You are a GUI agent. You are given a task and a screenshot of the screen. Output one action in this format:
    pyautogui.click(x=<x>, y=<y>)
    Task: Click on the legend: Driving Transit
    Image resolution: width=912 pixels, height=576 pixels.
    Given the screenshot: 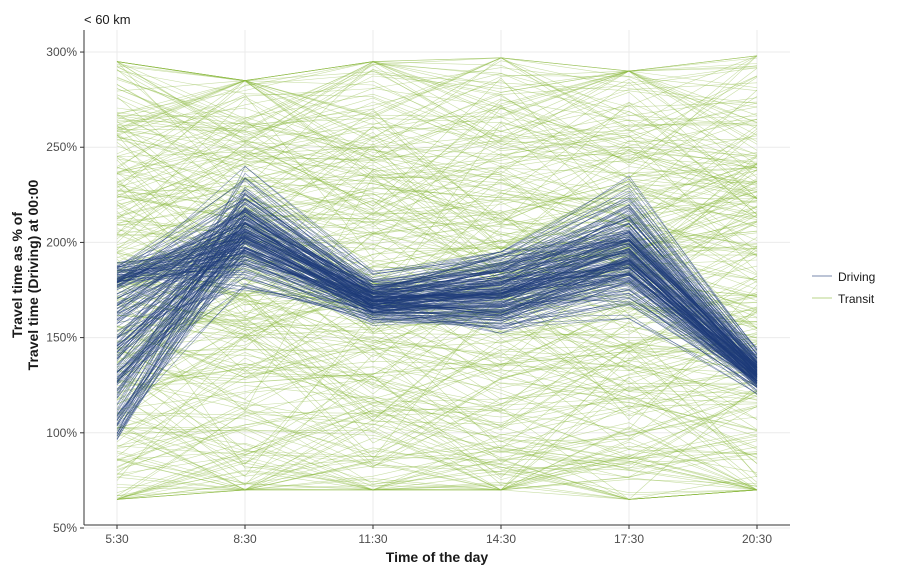 What is the action you would take?
    pyautogui.click(x=843, y=288)
    